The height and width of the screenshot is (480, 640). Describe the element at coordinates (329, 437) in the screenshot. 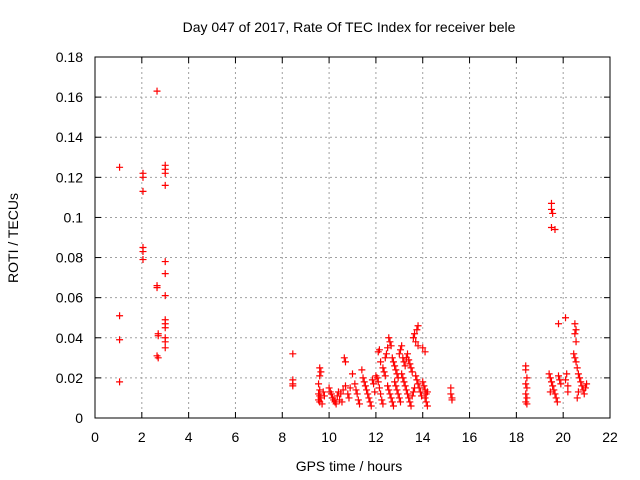

I see `x-tick-label: 10` at that location.